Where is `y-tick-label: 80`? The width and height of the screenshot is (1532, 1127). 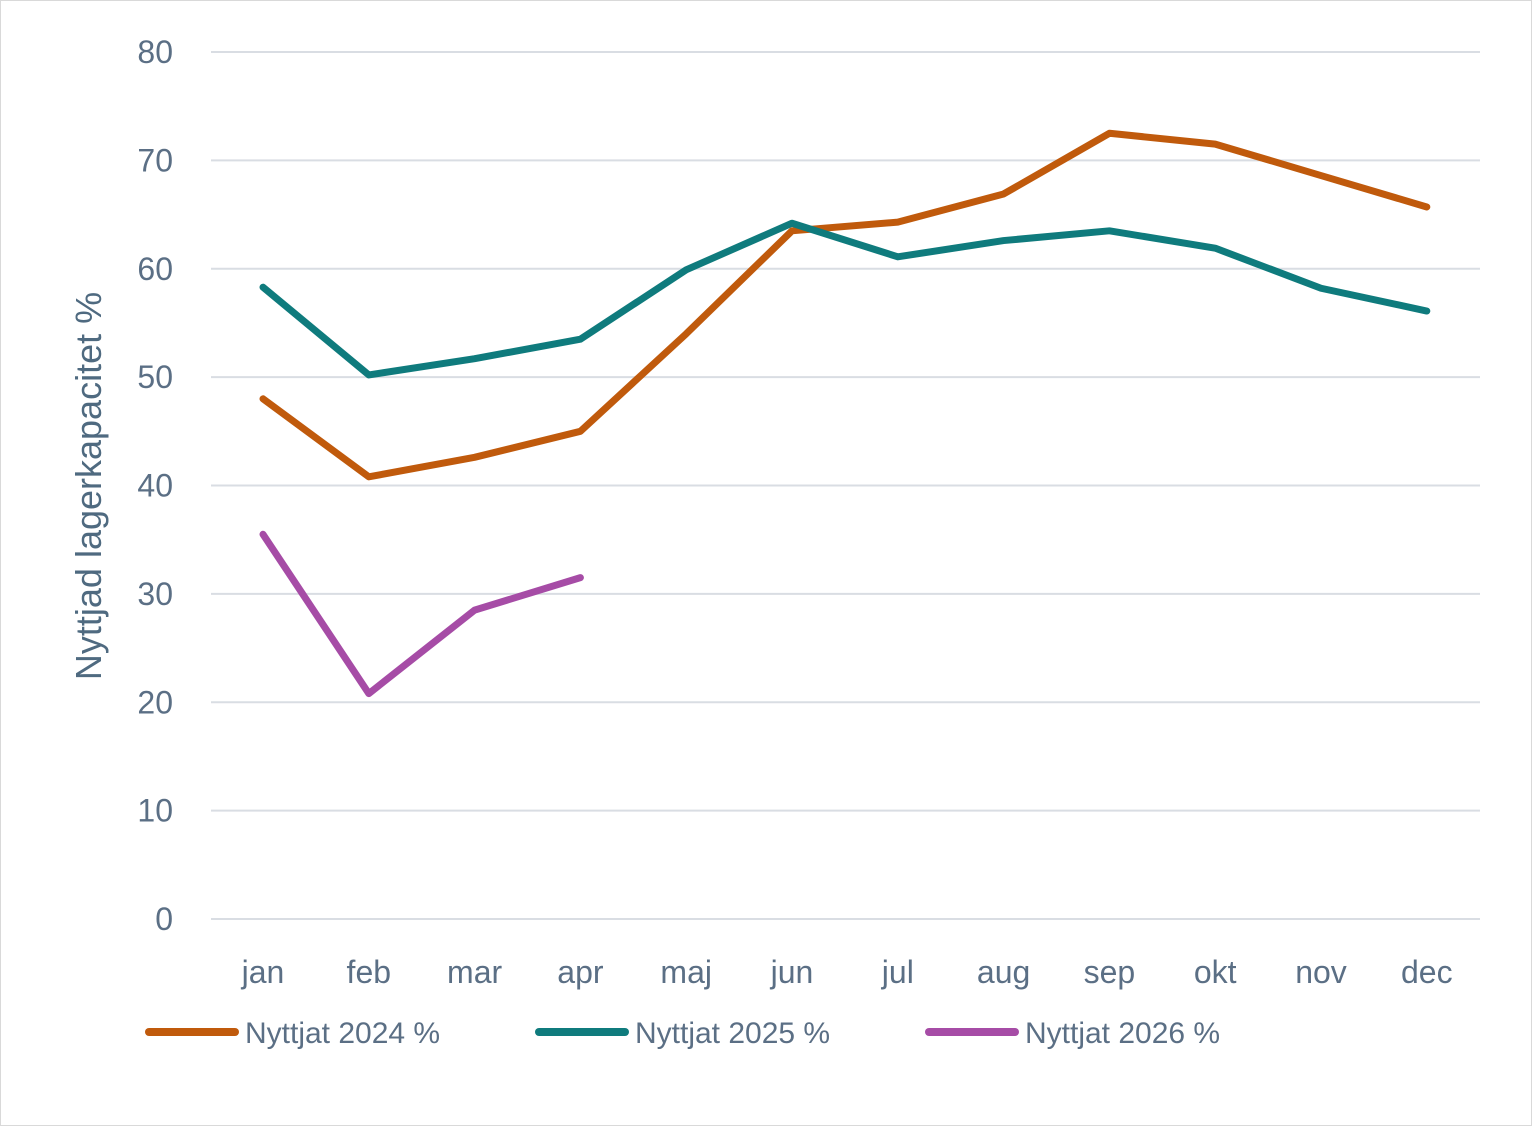
y-tick-label: 80 is located at coordinates (155, 52).